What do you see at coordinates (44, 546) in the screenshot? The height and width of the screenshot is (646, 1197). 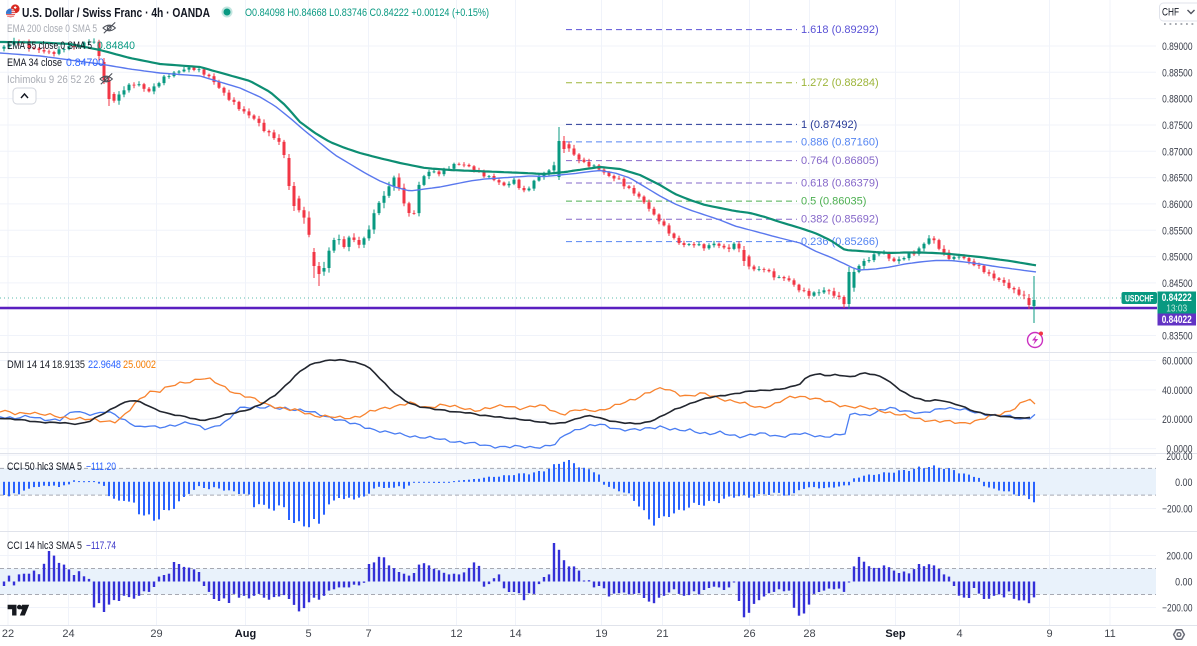 I see `svg-text: CCI 14 hlc3 SMA 5` at bounding box center [44, 546].